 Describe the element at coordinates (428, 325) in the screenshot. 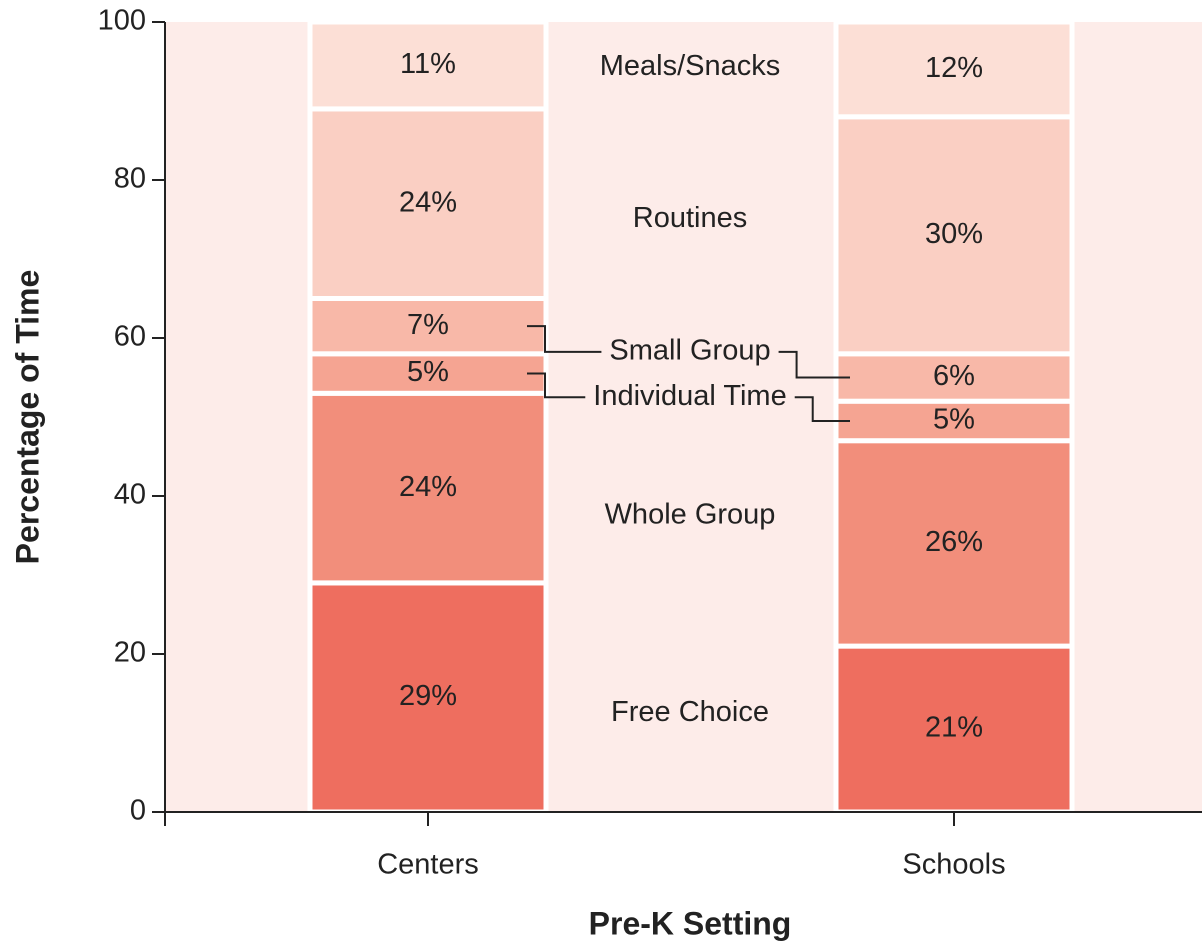

I see `value-label: 7%` at that location.